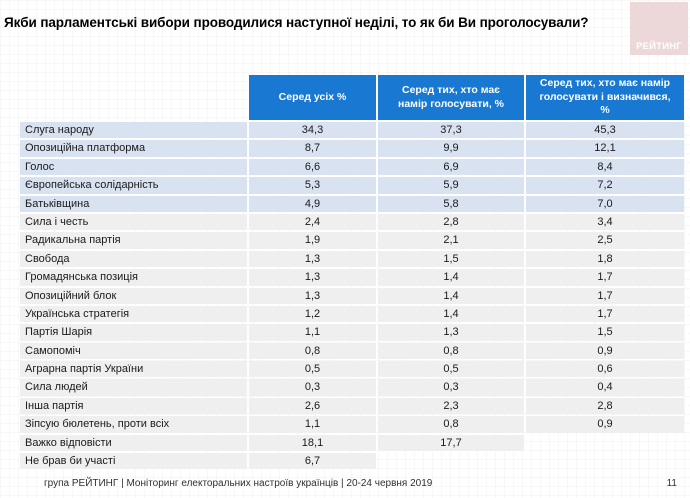 Image resolution: width=690 pixels, height=498 pixels. I want to click on value-cell: 1,8, so click(605, 259).